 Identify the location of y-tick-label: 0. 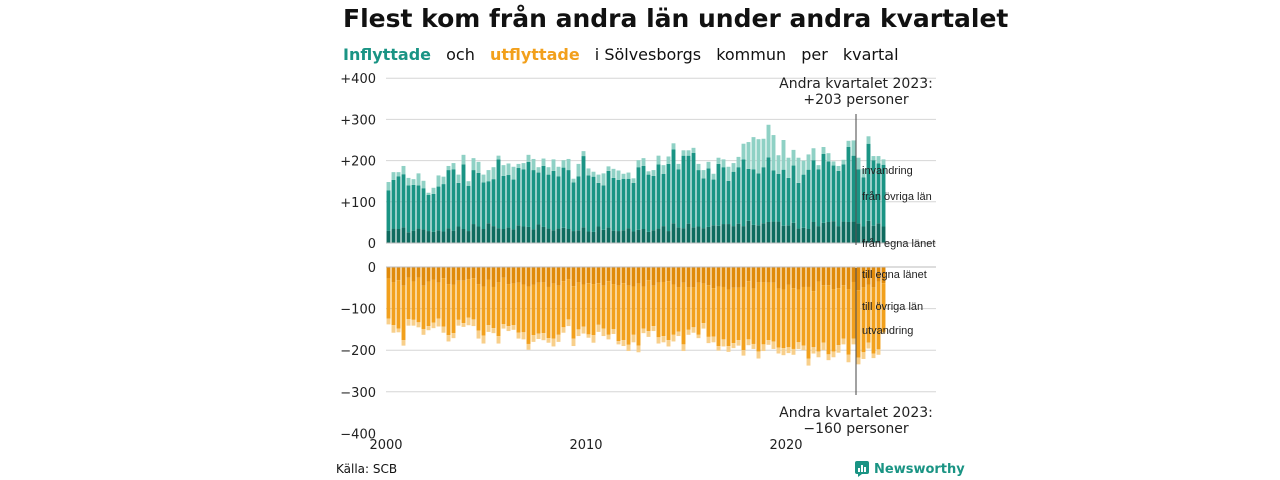
(372, 268).